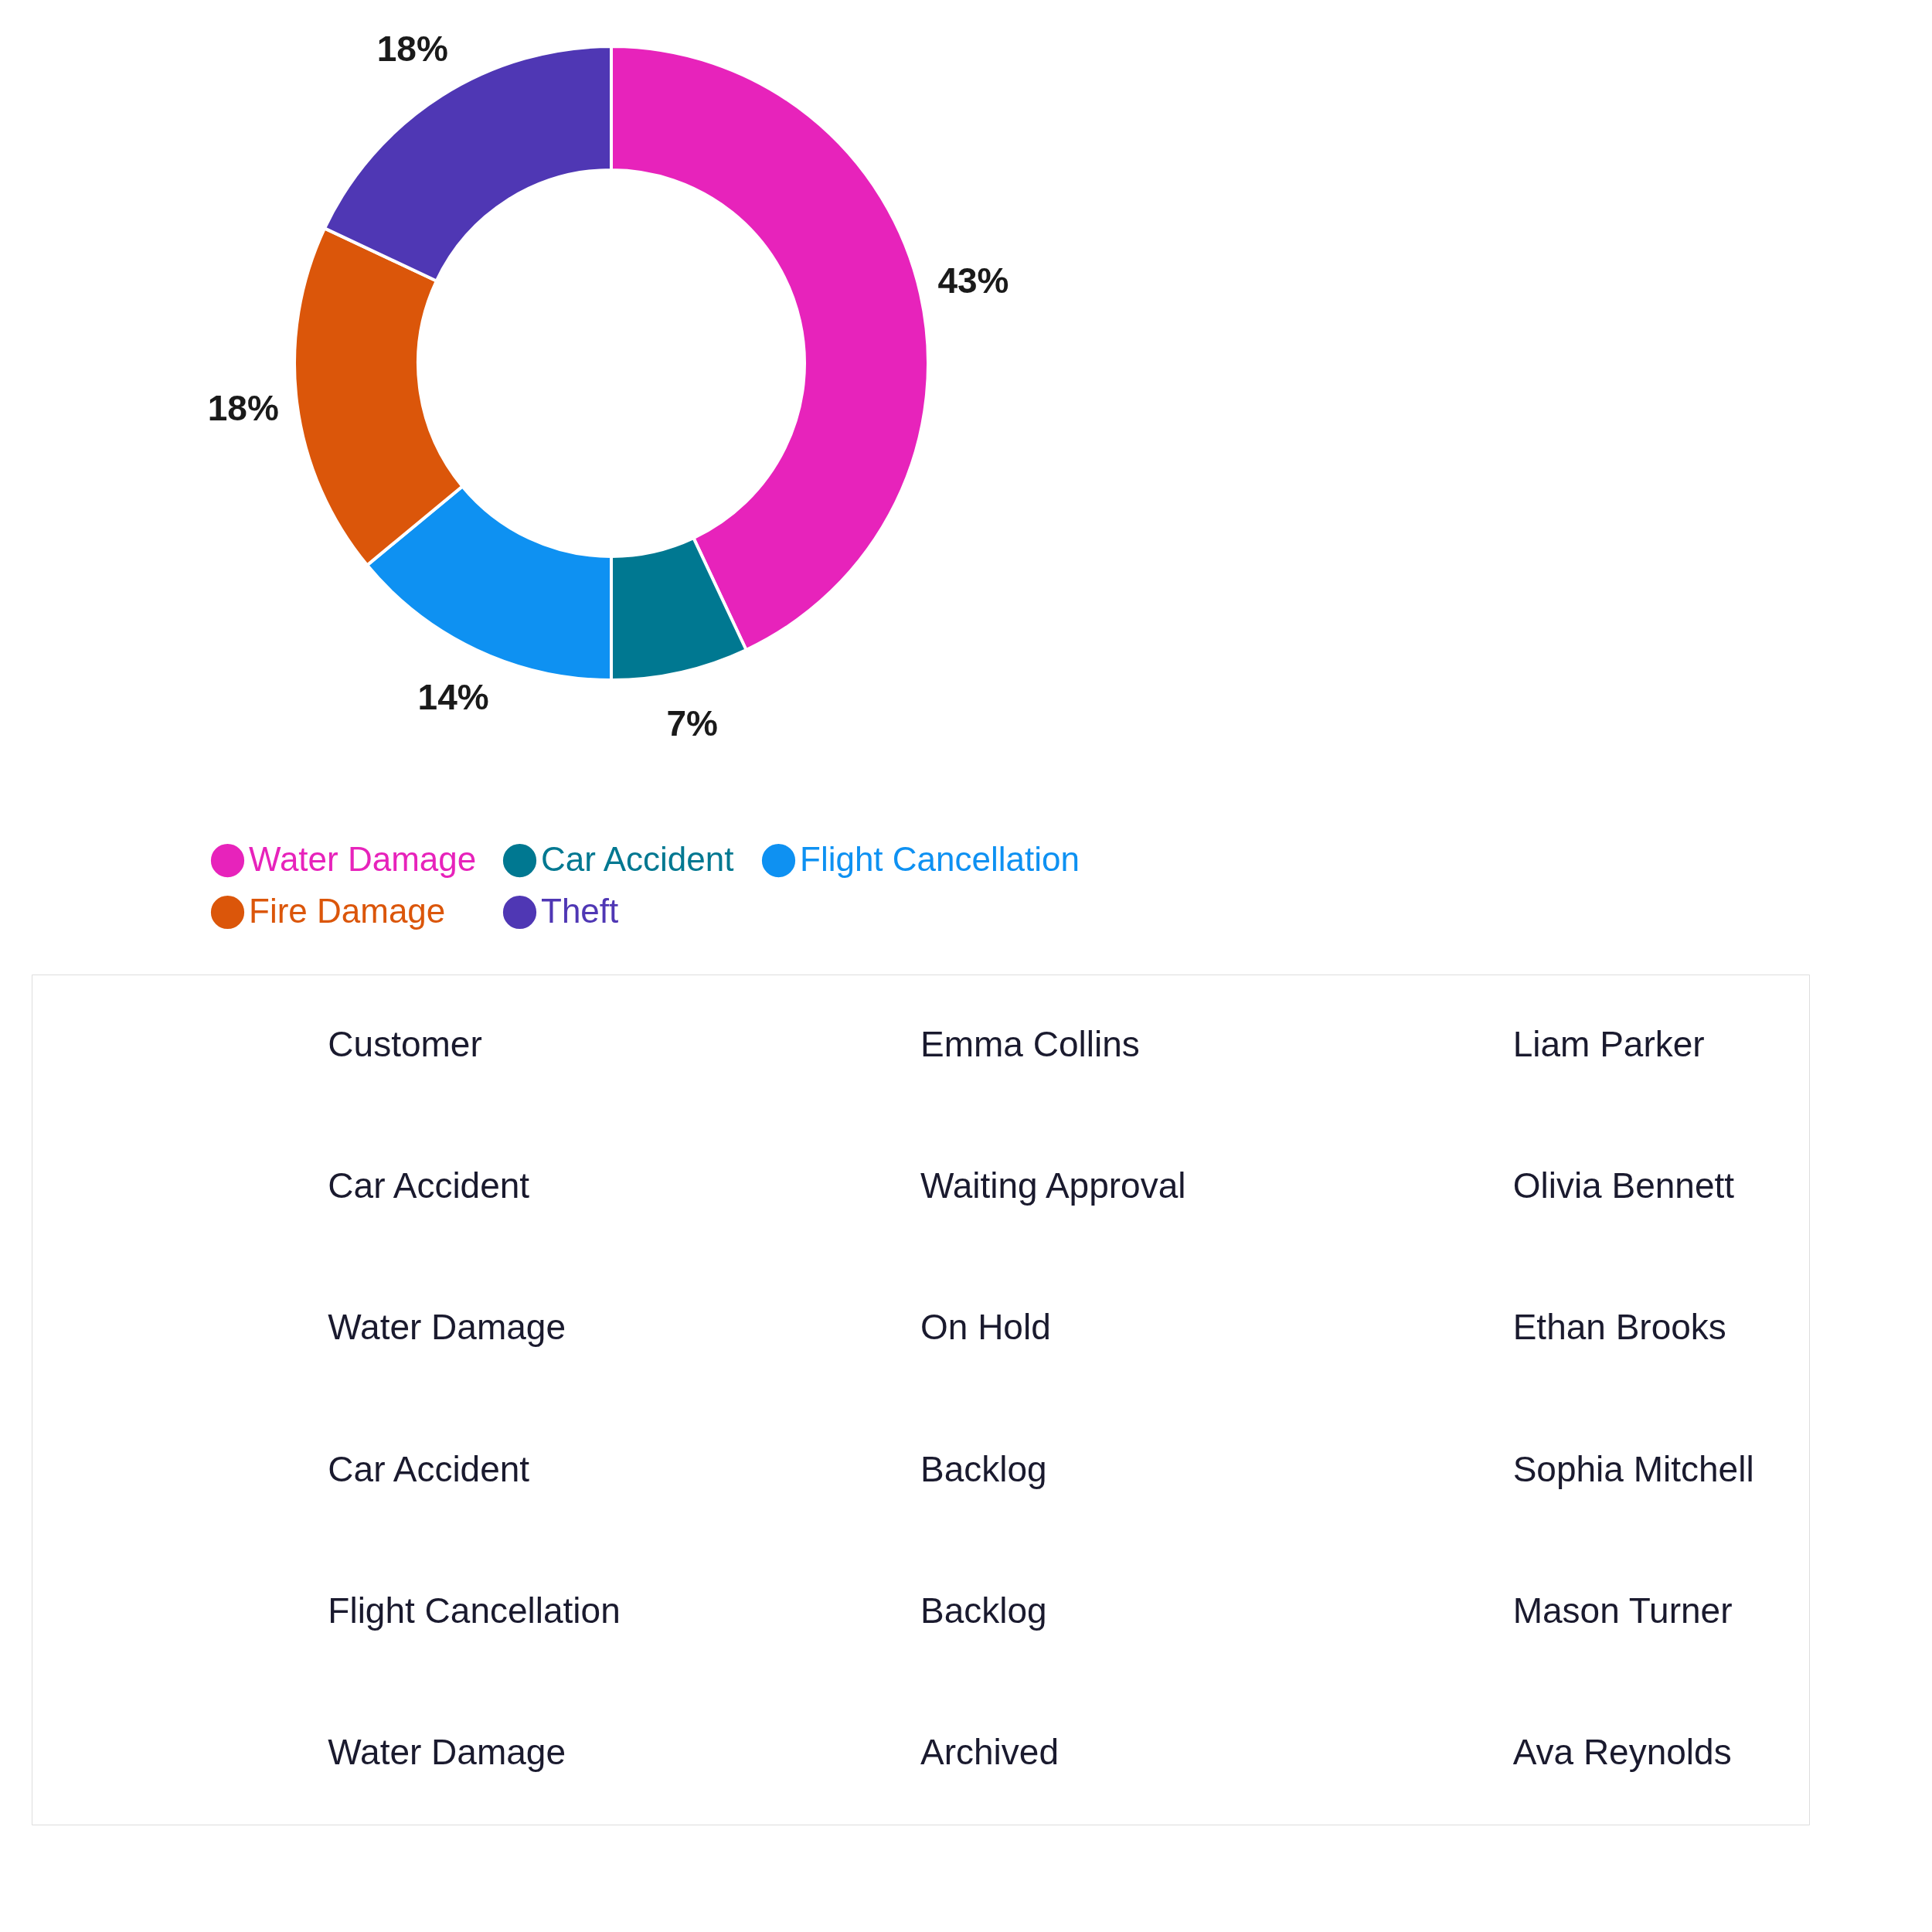 Image resolution: width=1932 pixels, height=1932 pixels. What do you see at coordinates (990, 1753) in the screenshot?
I see `text: Archived` at bounding box center [990, 1753].